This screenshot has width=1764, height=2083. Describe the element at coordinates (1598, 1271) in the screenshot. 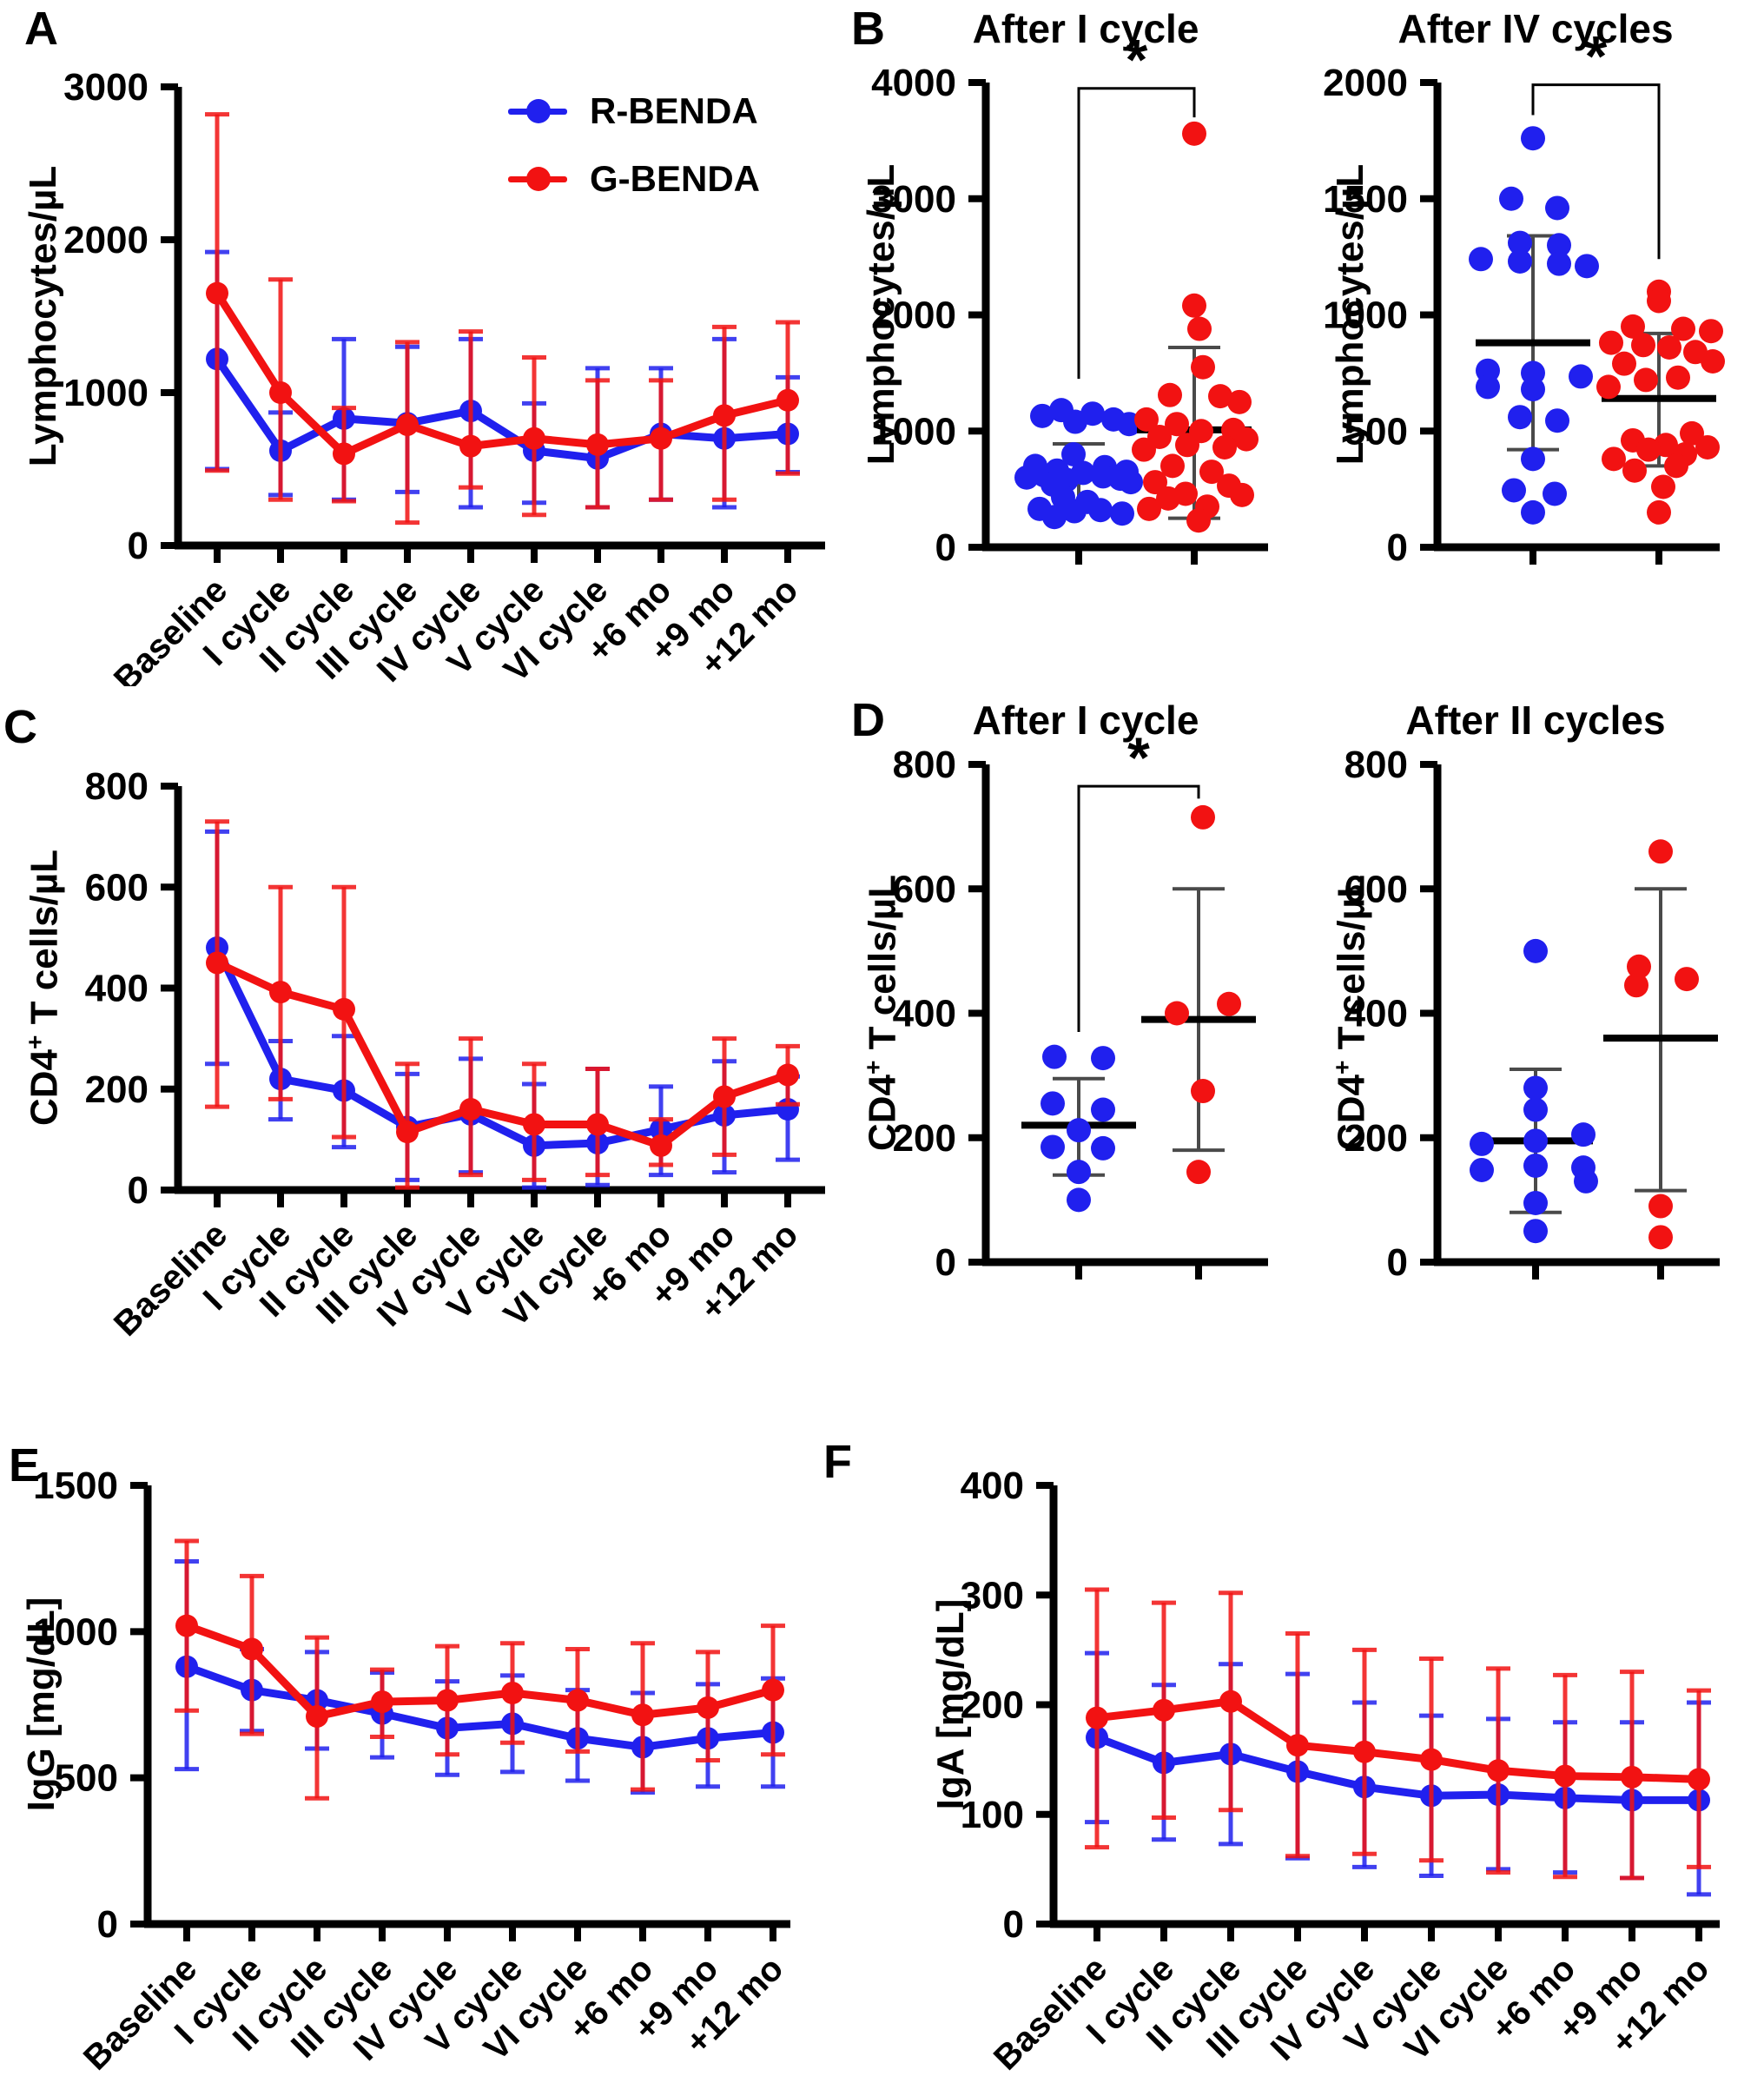

I see `x-axis-ticks` at that location.